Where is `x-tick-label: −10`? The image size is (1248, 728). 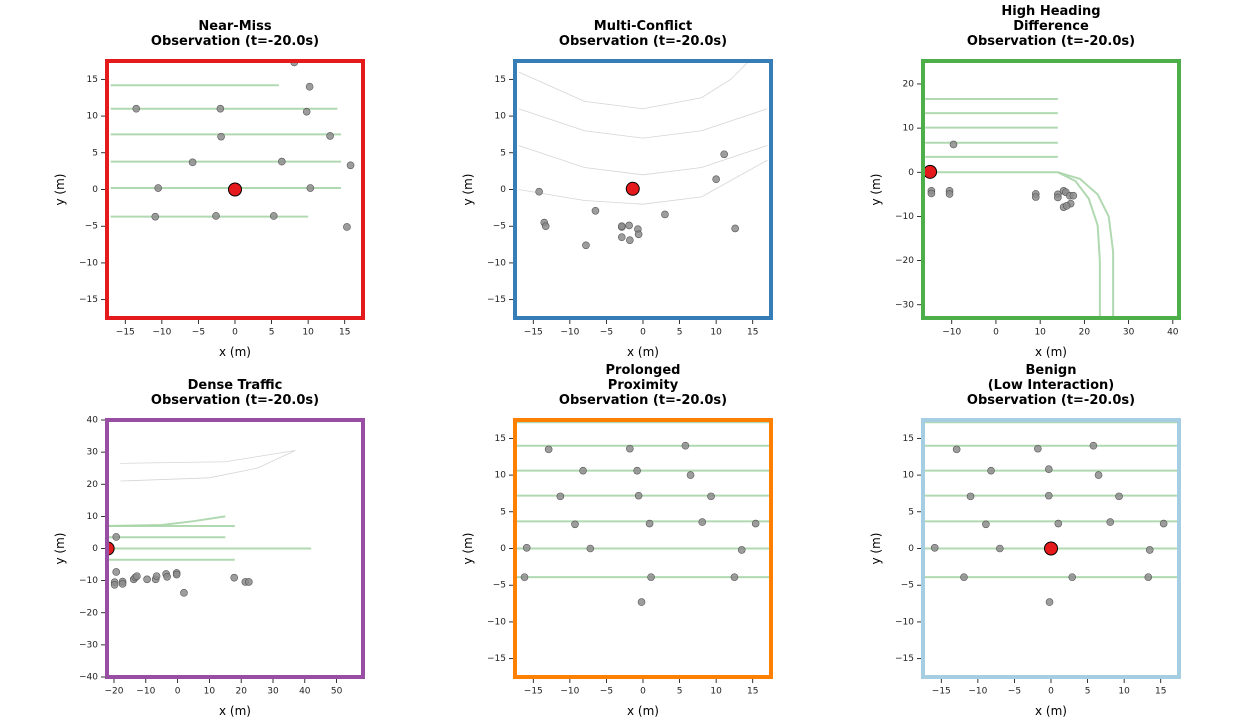 x-tick-label: −10 is located at coordinates (977, 692).